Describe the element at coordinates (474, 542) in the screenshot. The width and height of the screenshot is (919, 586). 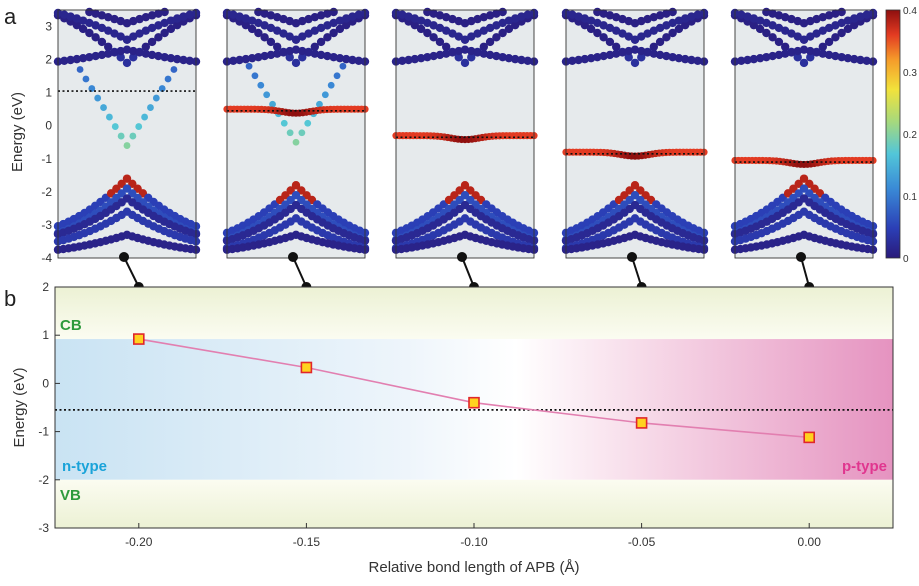
I see `x-tick-label: -0.10` at that location.